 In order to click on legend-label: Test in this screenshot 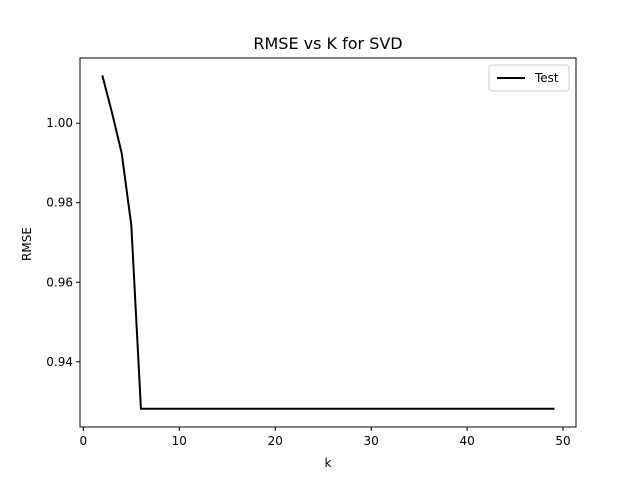, I will do `click(546, 78)`.